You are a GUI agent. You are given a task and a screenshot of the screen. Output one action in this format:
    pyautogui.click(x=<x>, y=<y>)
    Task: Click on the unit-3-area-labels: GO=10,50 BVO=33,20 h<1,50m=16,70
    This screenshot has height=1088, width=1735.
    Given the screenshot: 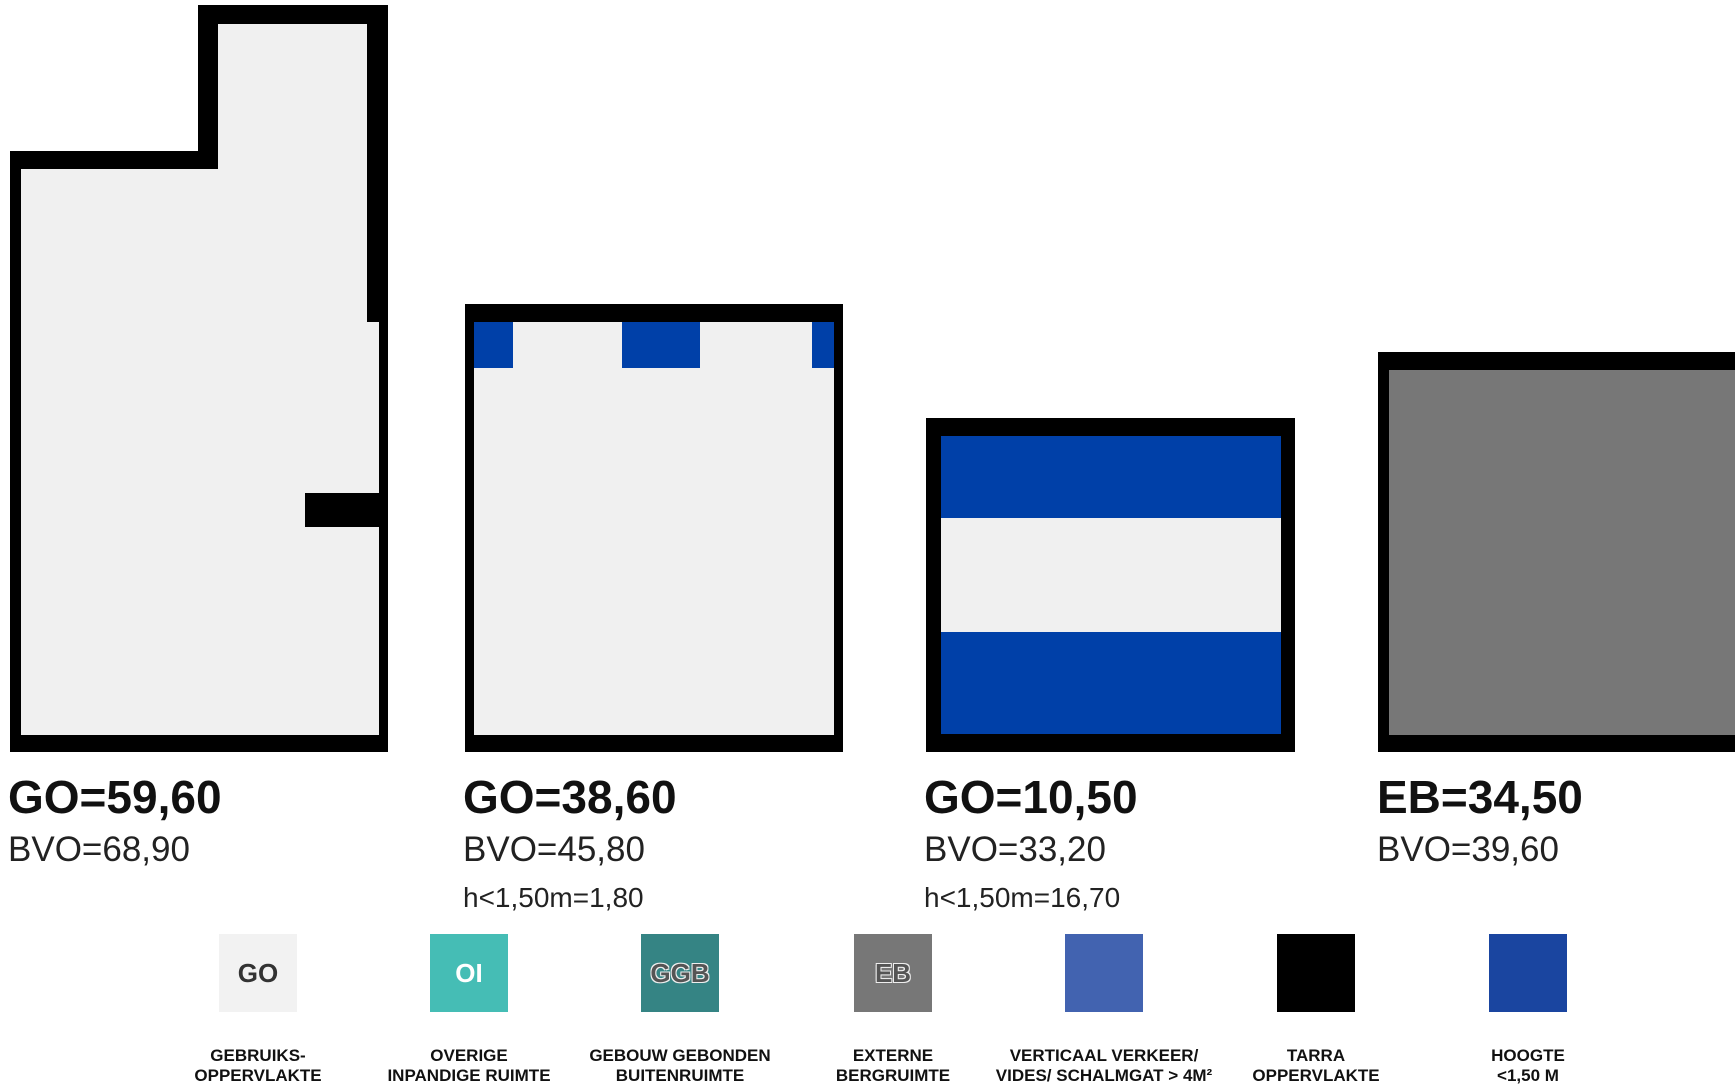 What is the action you would take?
    pyautogui.click(x=1031, y=843)
    